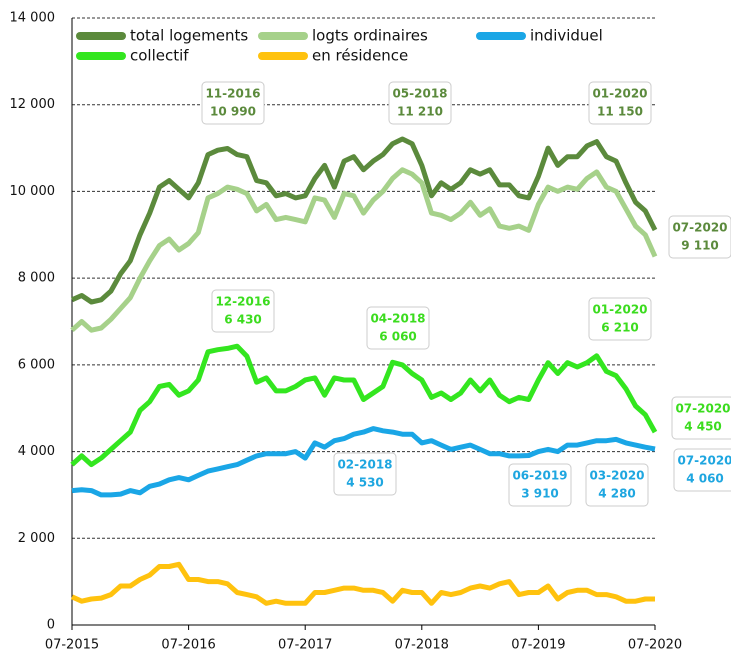  I want to click on callout-value: 10 990, so click(233, 112).